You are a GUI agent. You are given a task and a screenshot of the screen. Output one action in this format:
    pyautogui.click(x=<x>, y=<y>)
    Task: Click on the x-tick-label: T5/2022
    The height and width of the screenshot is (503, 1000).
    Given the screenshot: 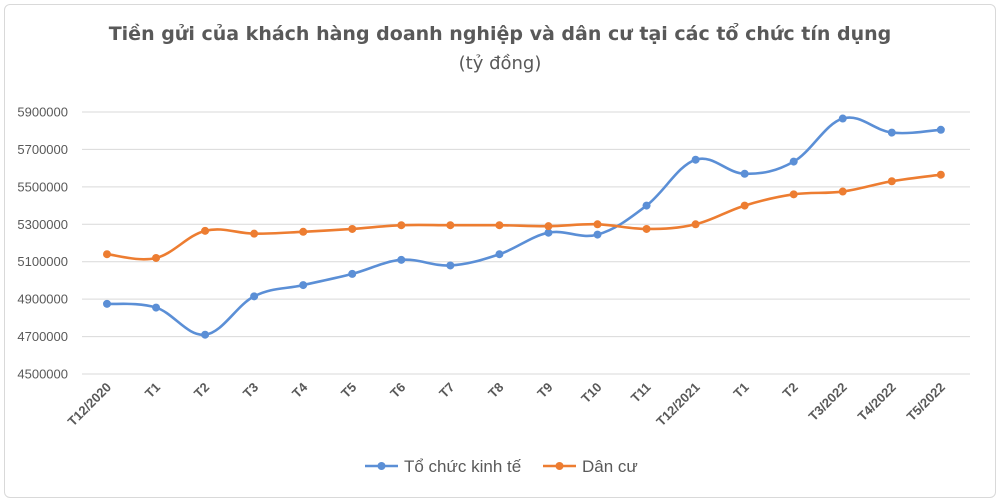 What is the action you would take?
    pyautogui.click(x=926, y=402)
    